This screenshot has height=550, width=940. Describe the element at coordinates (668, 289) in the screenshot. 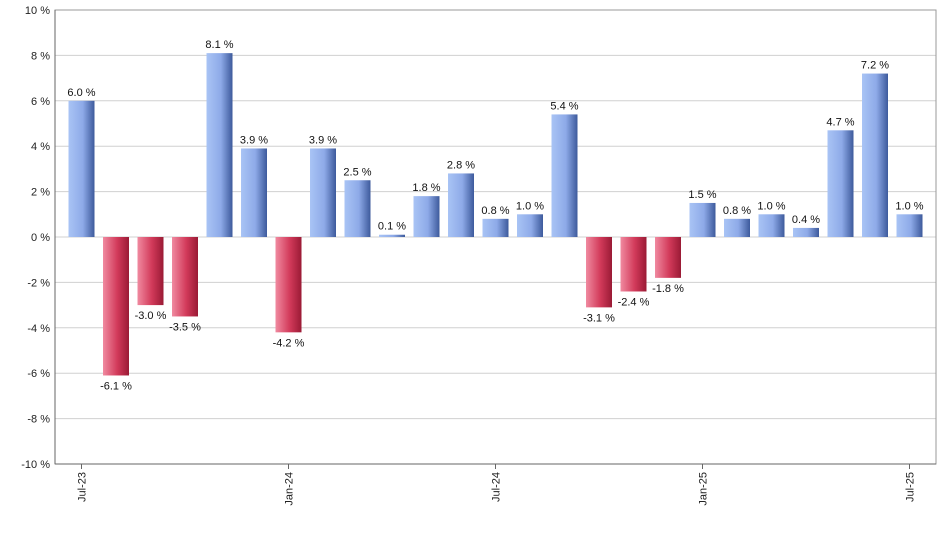

I see `bar-value-label: -1.8 %` at that location.